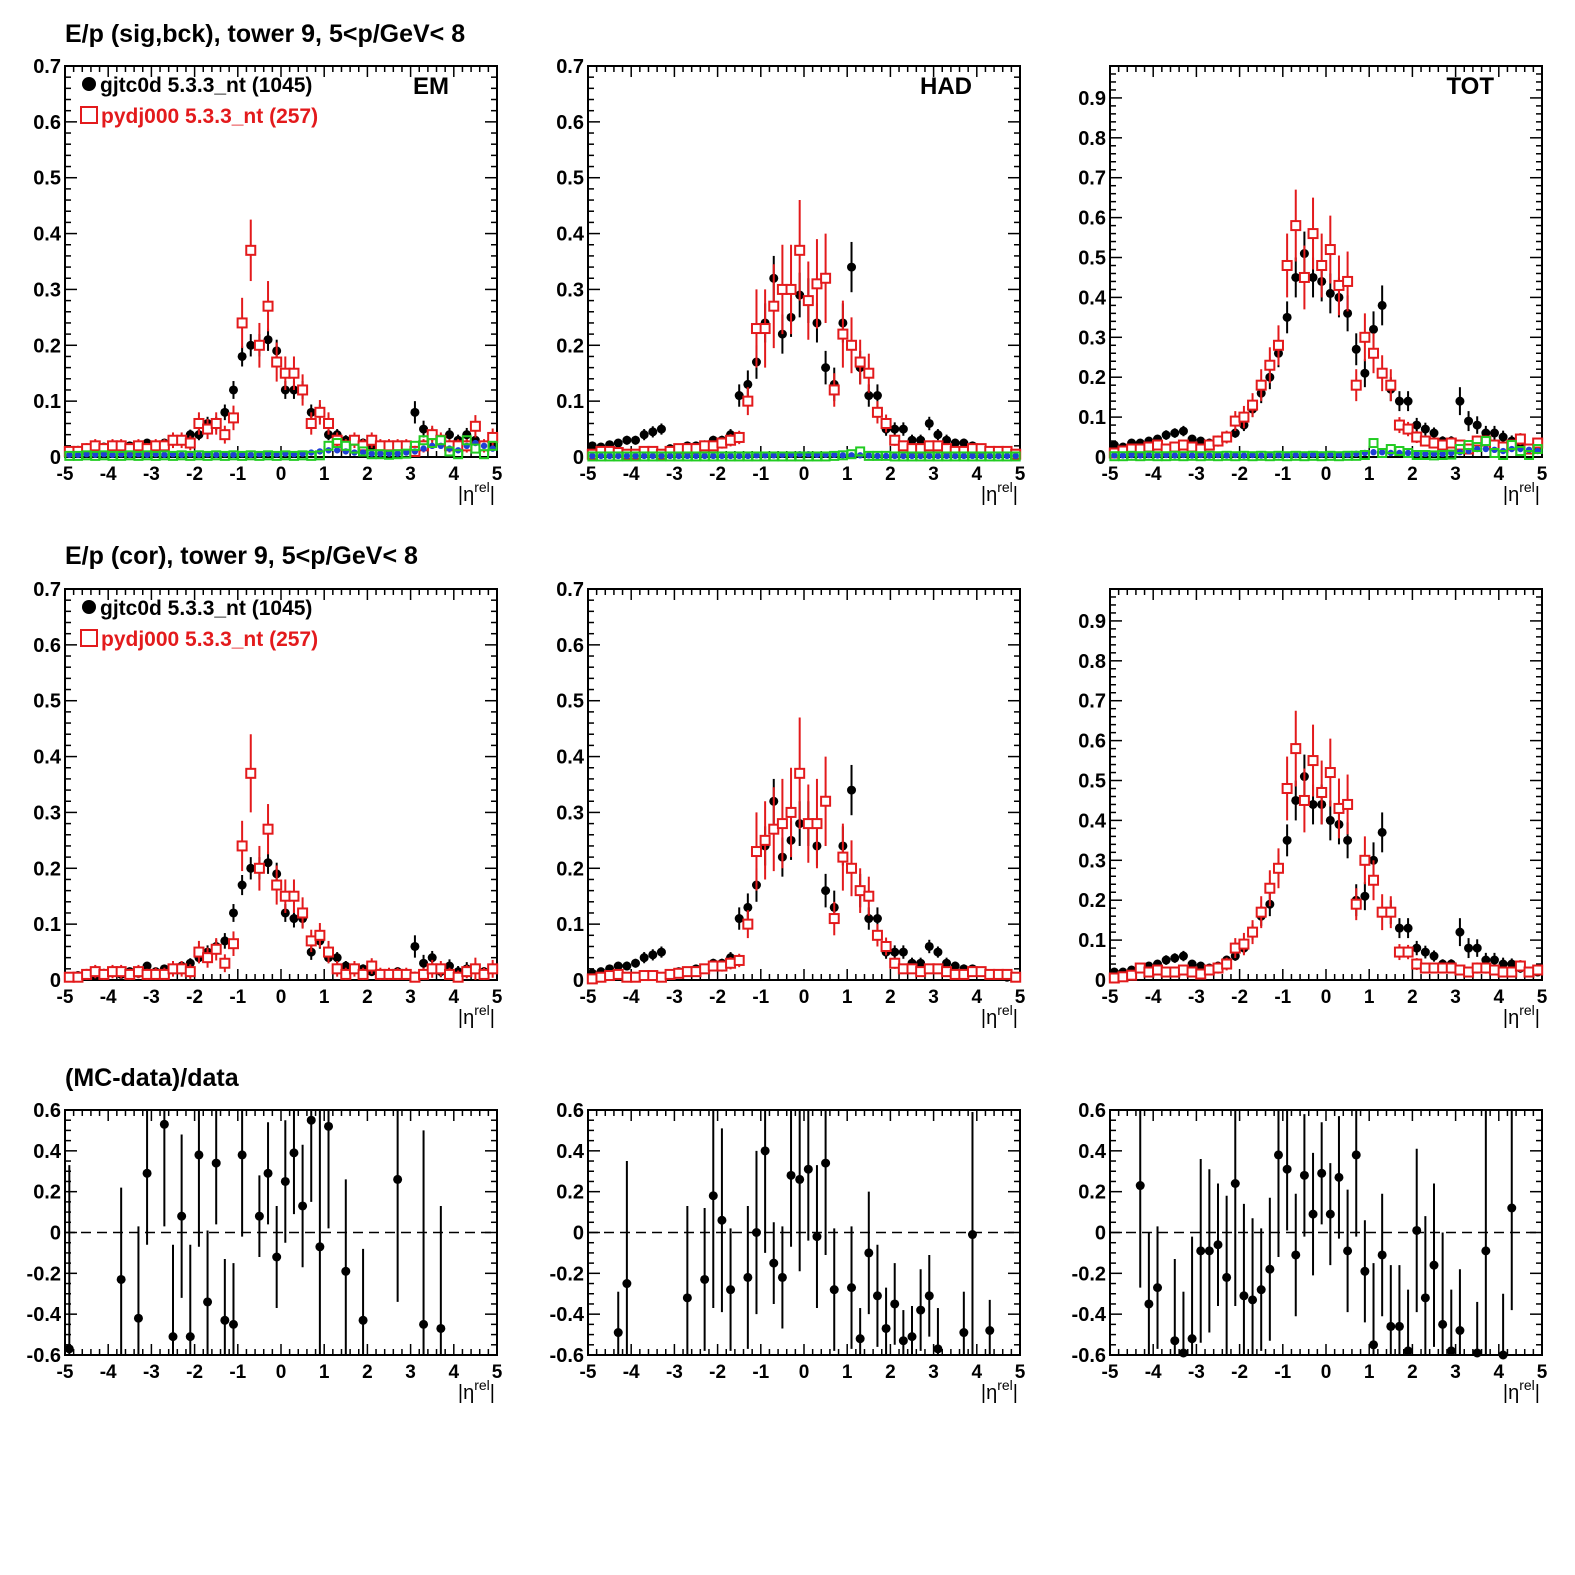  I want to click on panel-corner-label: TOT, so click(1470, 86).